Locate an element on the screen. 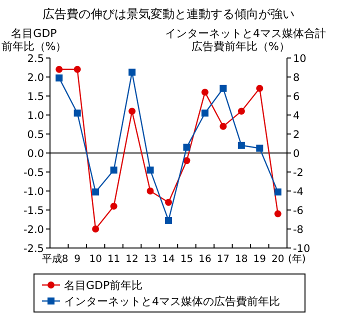 The image size is (337, 322). y-tick-label: -2.5 is located at coordinates (34, 249).